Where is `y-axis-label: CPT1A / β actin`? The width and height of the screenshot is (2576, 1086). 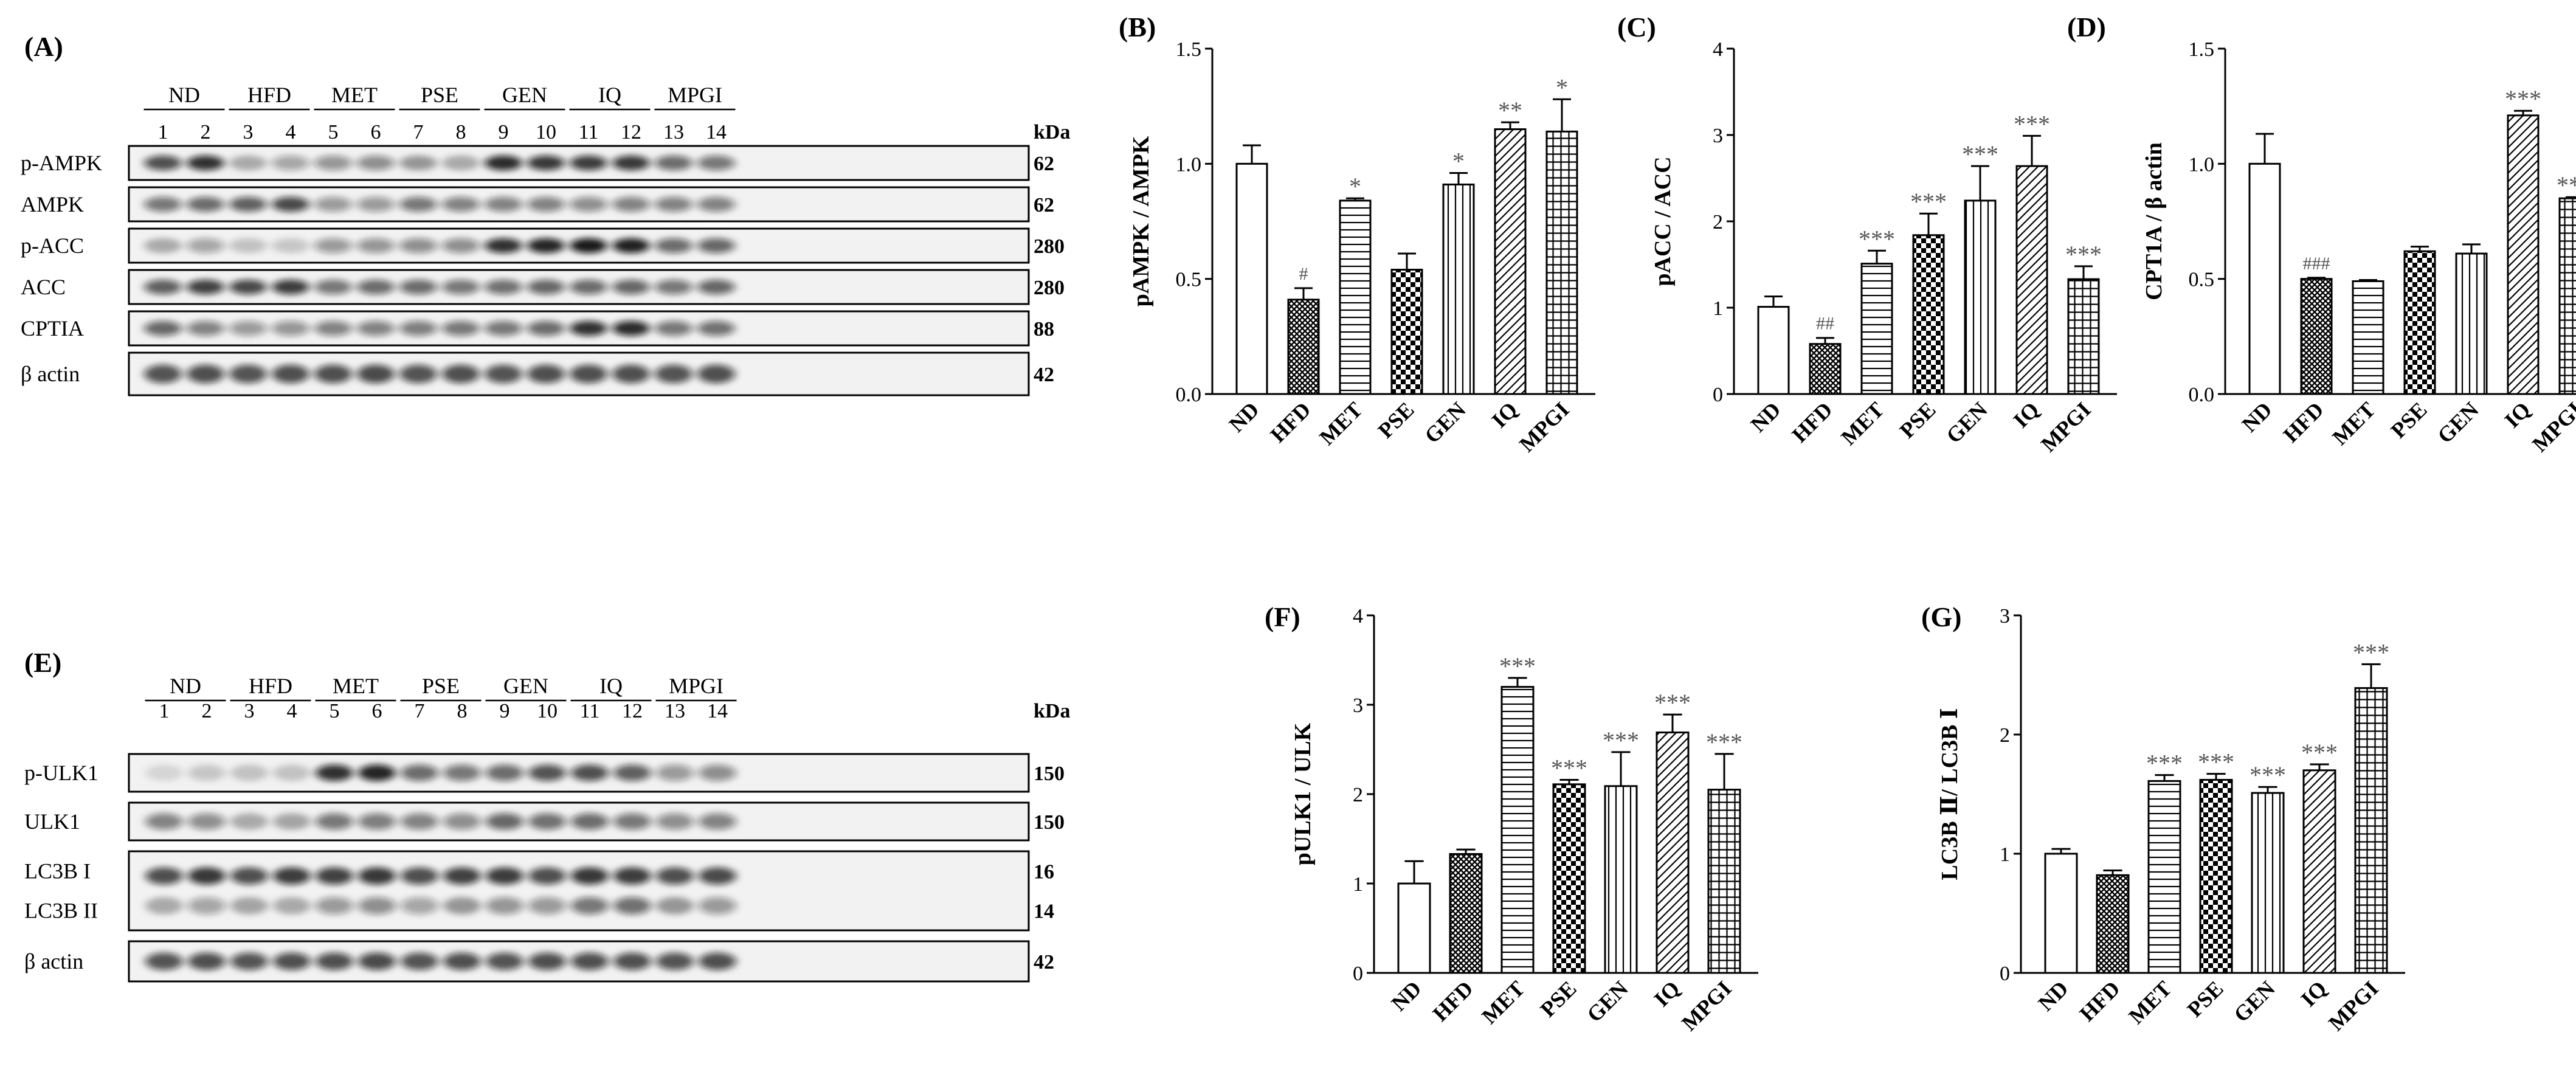
y-axis-label: CPT1A / β actin is located at coordinates (2154, 221).